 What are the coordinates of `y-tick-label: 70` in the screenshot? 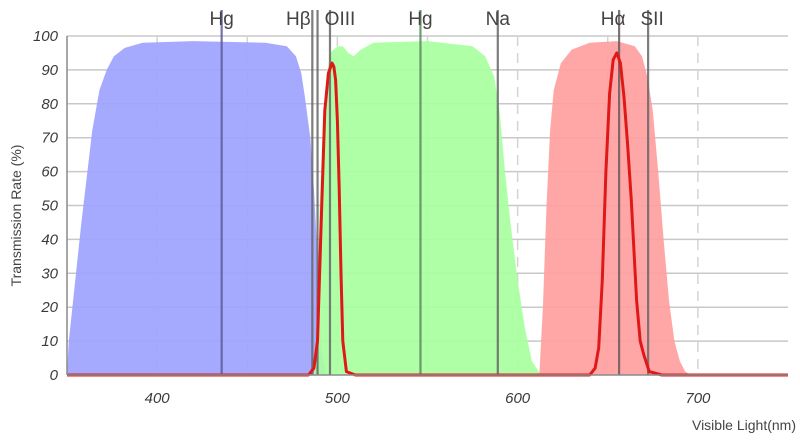 It's located at (49, 138).